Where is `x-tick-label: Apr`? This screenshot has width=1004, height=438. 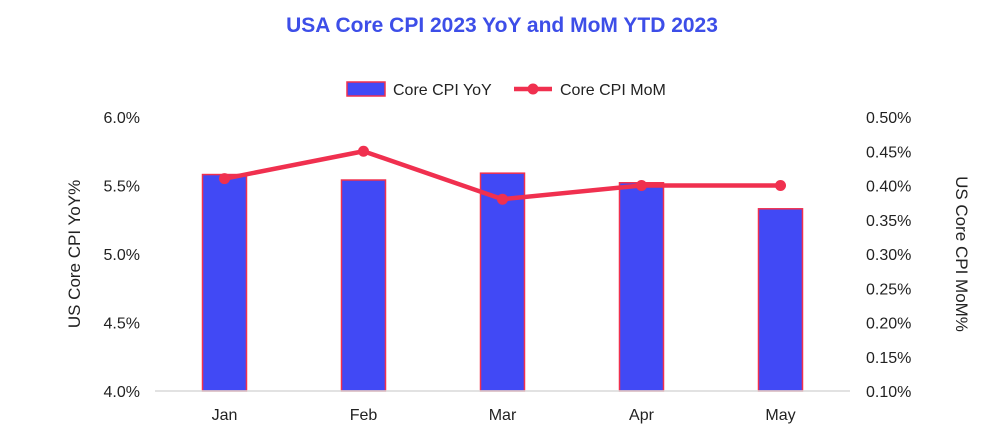 x-tick-label: Apr is located at coordinates (642, 415).